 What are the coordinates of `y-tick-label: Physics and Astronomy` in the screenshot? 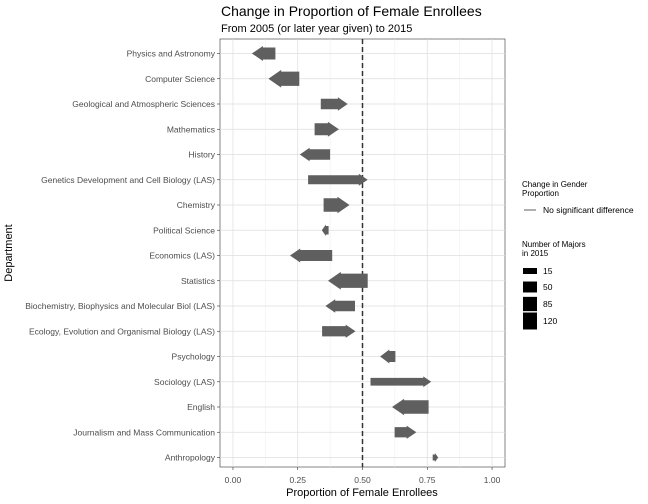 It's located at (171, 54).